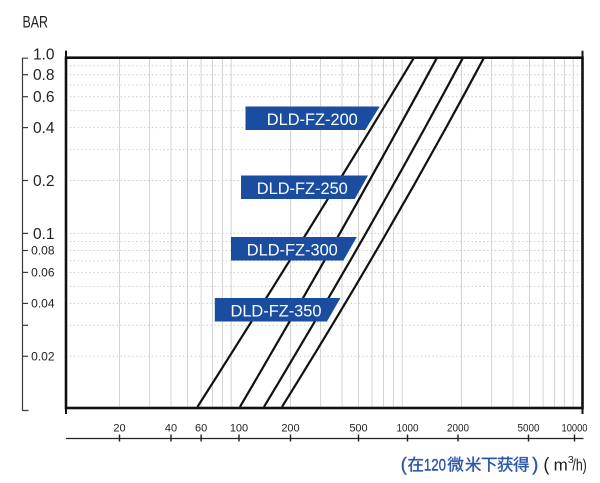 Image resolution: width=600 pixels, height=483 pixels. What do you see at coordinates (529, 429) in the screenshot?
I see `svg-text: 5000` at bounding box center [529, 429].